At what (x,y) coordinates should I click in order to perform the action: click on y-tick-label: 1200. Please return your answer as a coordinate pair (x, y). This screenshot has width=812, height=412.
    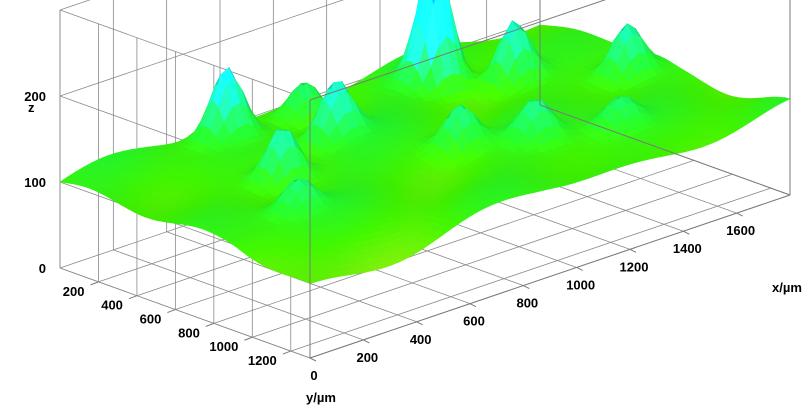
    Looking at the image, I should click on (262, 360).